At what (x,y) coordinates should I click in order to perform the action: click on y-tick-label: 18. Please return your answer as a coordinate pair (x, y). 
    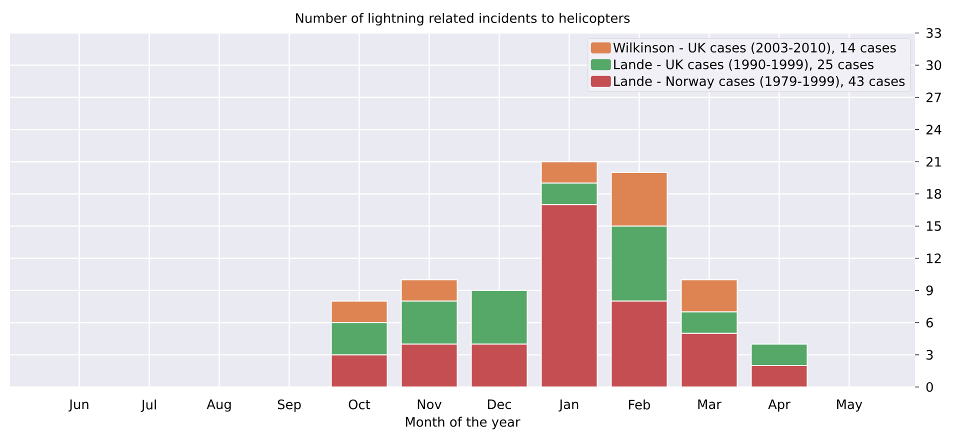
    Looking at the image, I should click on (934, 194).